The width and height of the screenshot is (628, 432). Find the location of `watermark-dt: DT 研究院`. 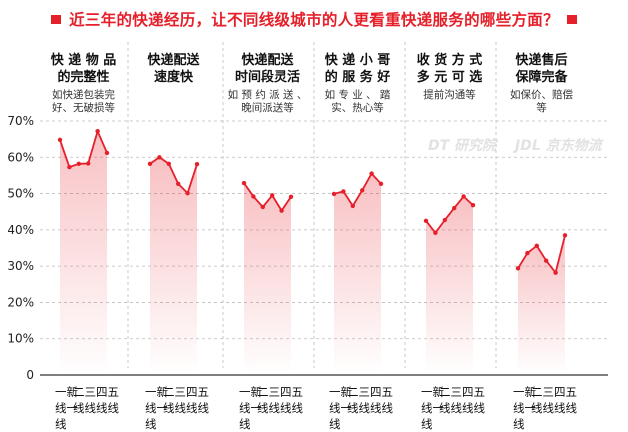

watermark-dt: DT 研究院 is located at coordinates (462, 146).